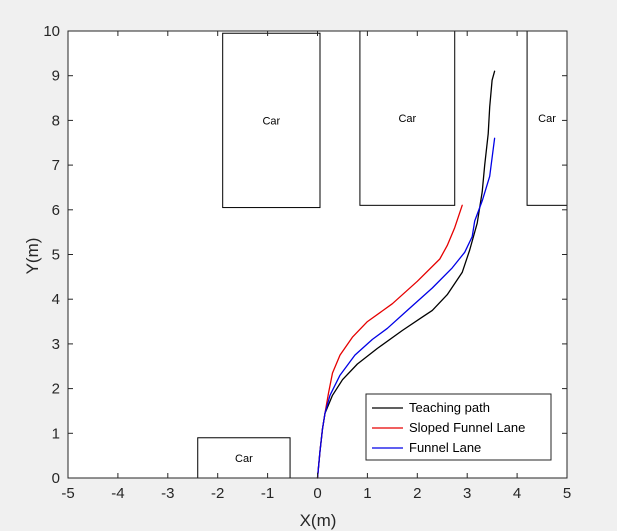 The width and height of the screenshot is (617, 531). Describe the element at coordinates (367, 493) in the screenshot. I see `x-tick-label: 1` at that location.